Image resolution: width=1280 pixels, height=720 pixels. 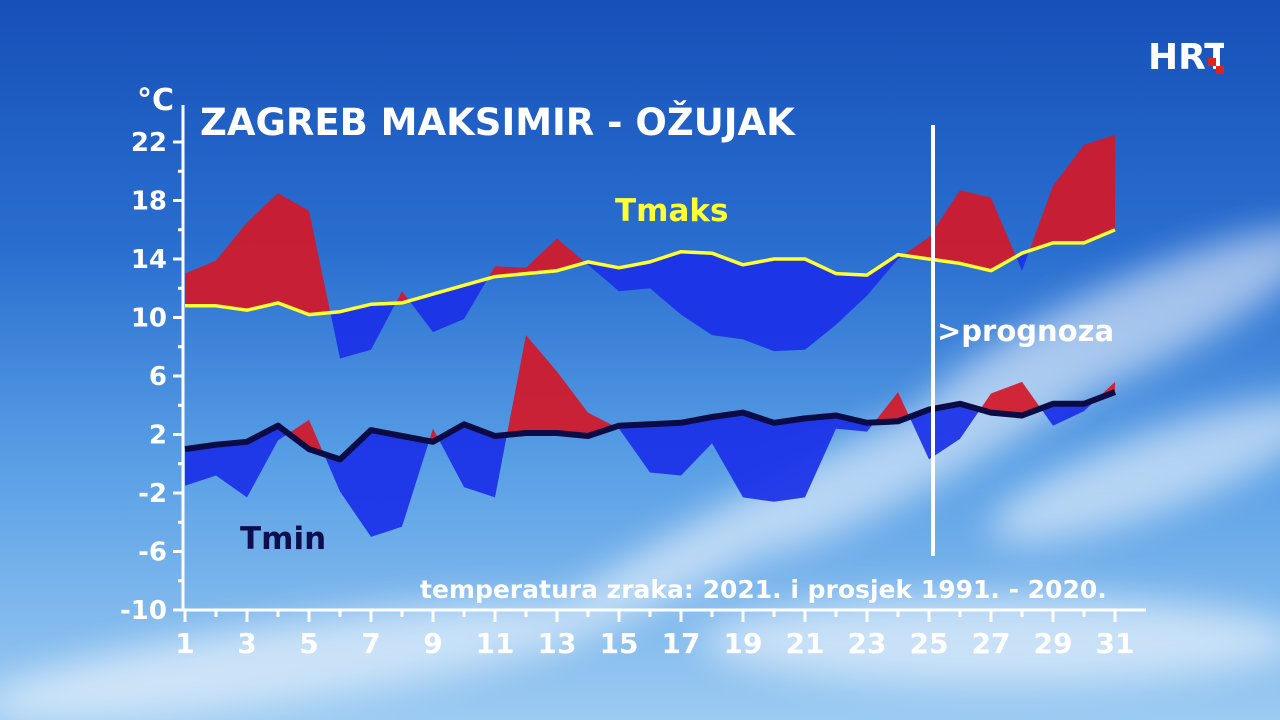 I want to click on x-tick-label: 3, so click(x=246, y=643).